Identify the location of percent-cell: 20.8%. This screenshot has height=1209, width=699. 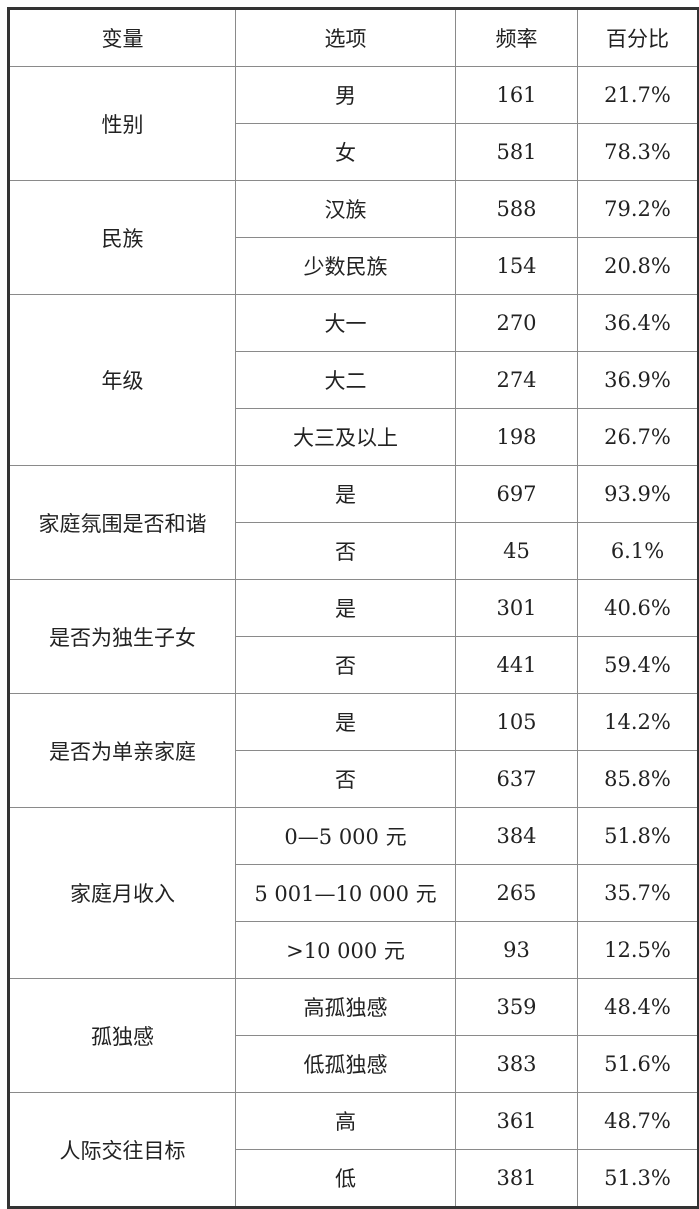
(638, 266).